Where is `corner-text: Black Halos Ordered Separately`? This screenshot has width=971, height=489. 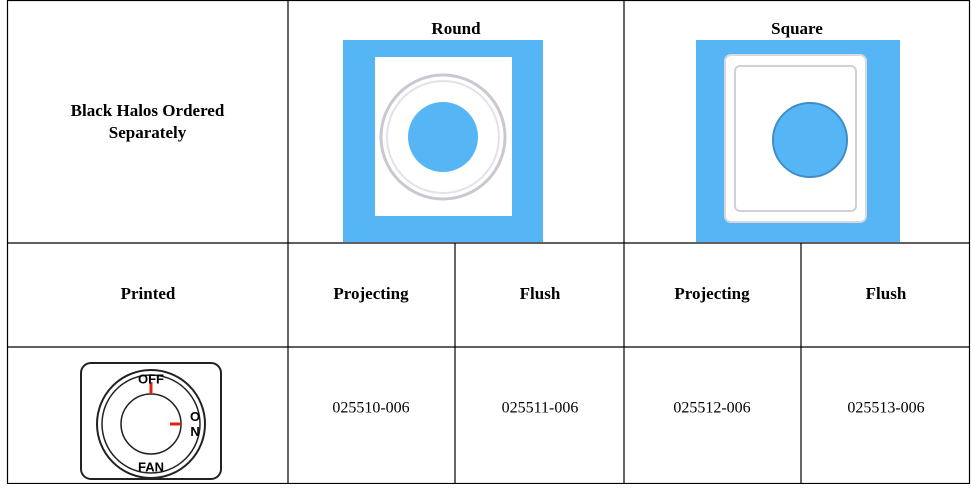
corner-text: Black Halos Ordered Separately is located at coordinates (147, 121).